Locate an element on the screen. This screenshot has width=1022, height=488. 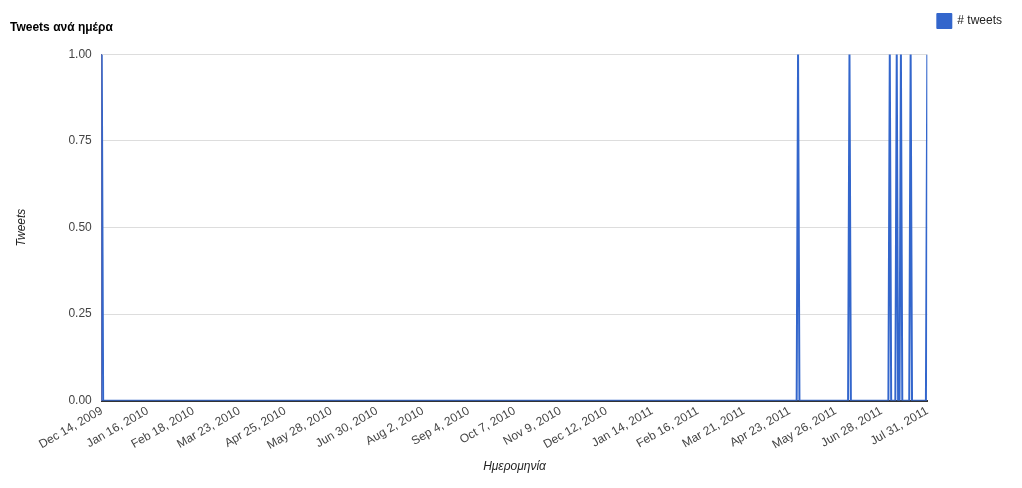
legend-label: # tweets is located at coordinates (980, 20).